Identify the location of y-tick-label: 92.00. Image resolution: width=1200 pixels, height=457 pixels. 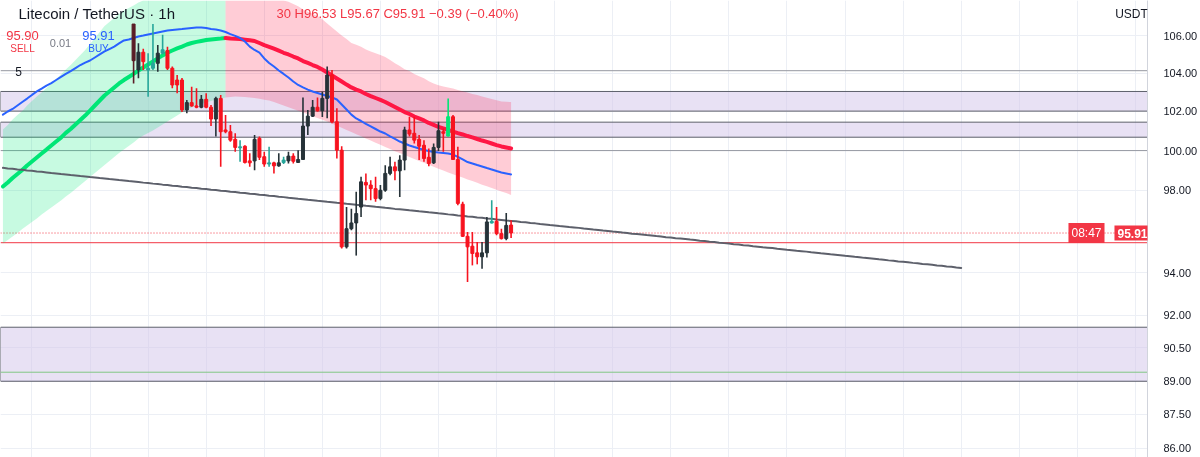
(1177, 315).